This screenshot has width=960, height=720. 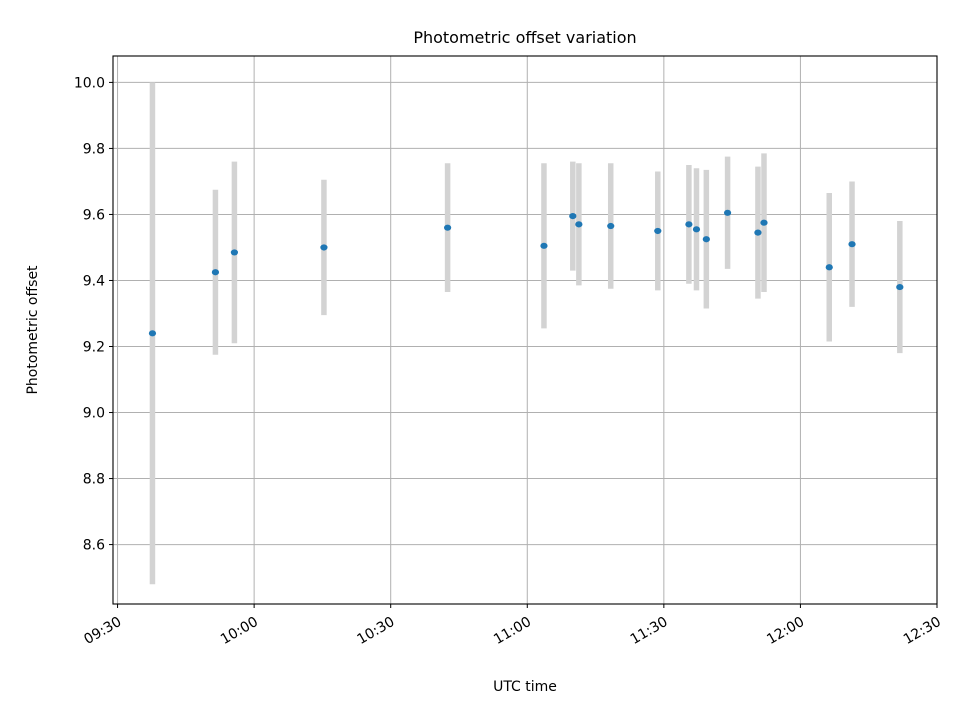 I want to click on y-tick-label: 8.6, so click(x=94, y=546).